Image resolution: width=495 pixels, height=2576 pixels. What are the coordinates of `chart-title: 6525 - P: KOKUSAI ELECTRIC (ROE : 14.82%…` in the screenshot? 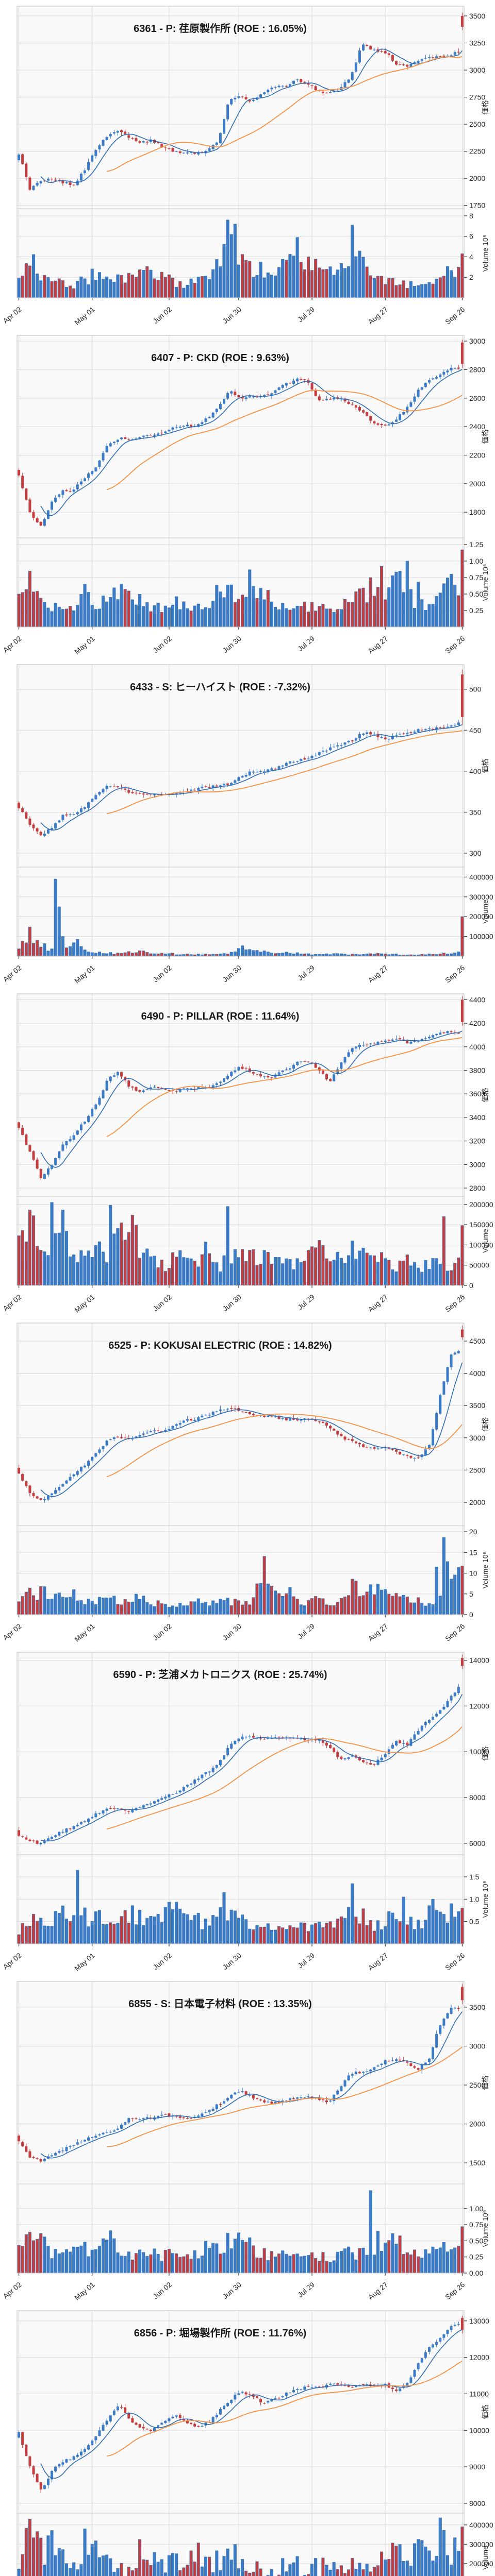 It's located at (220, 1345).